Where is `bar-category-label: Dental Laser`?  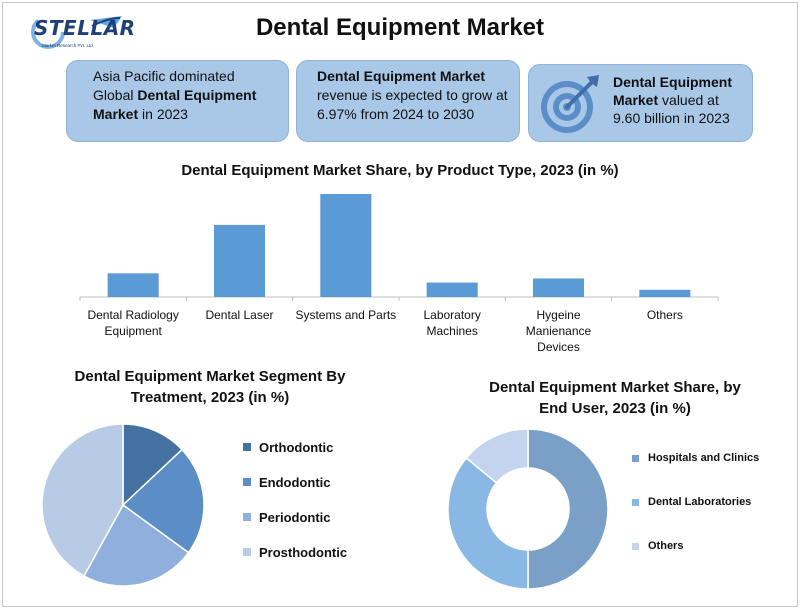 bar-category-label: Dental Laser is located at coordinates (239, 315).